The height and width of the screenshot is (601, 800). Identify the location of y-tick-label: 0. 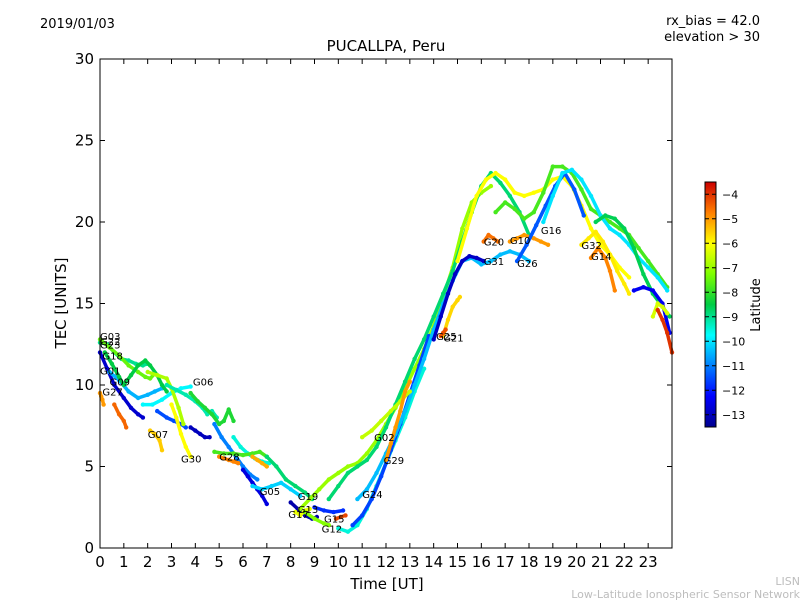
(89, 548).